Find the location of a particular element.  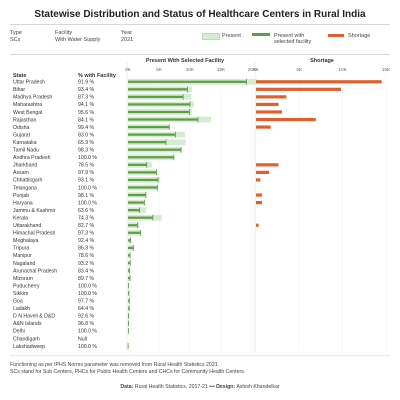

legend-present-label: Present is located at coordinates (231, 36).